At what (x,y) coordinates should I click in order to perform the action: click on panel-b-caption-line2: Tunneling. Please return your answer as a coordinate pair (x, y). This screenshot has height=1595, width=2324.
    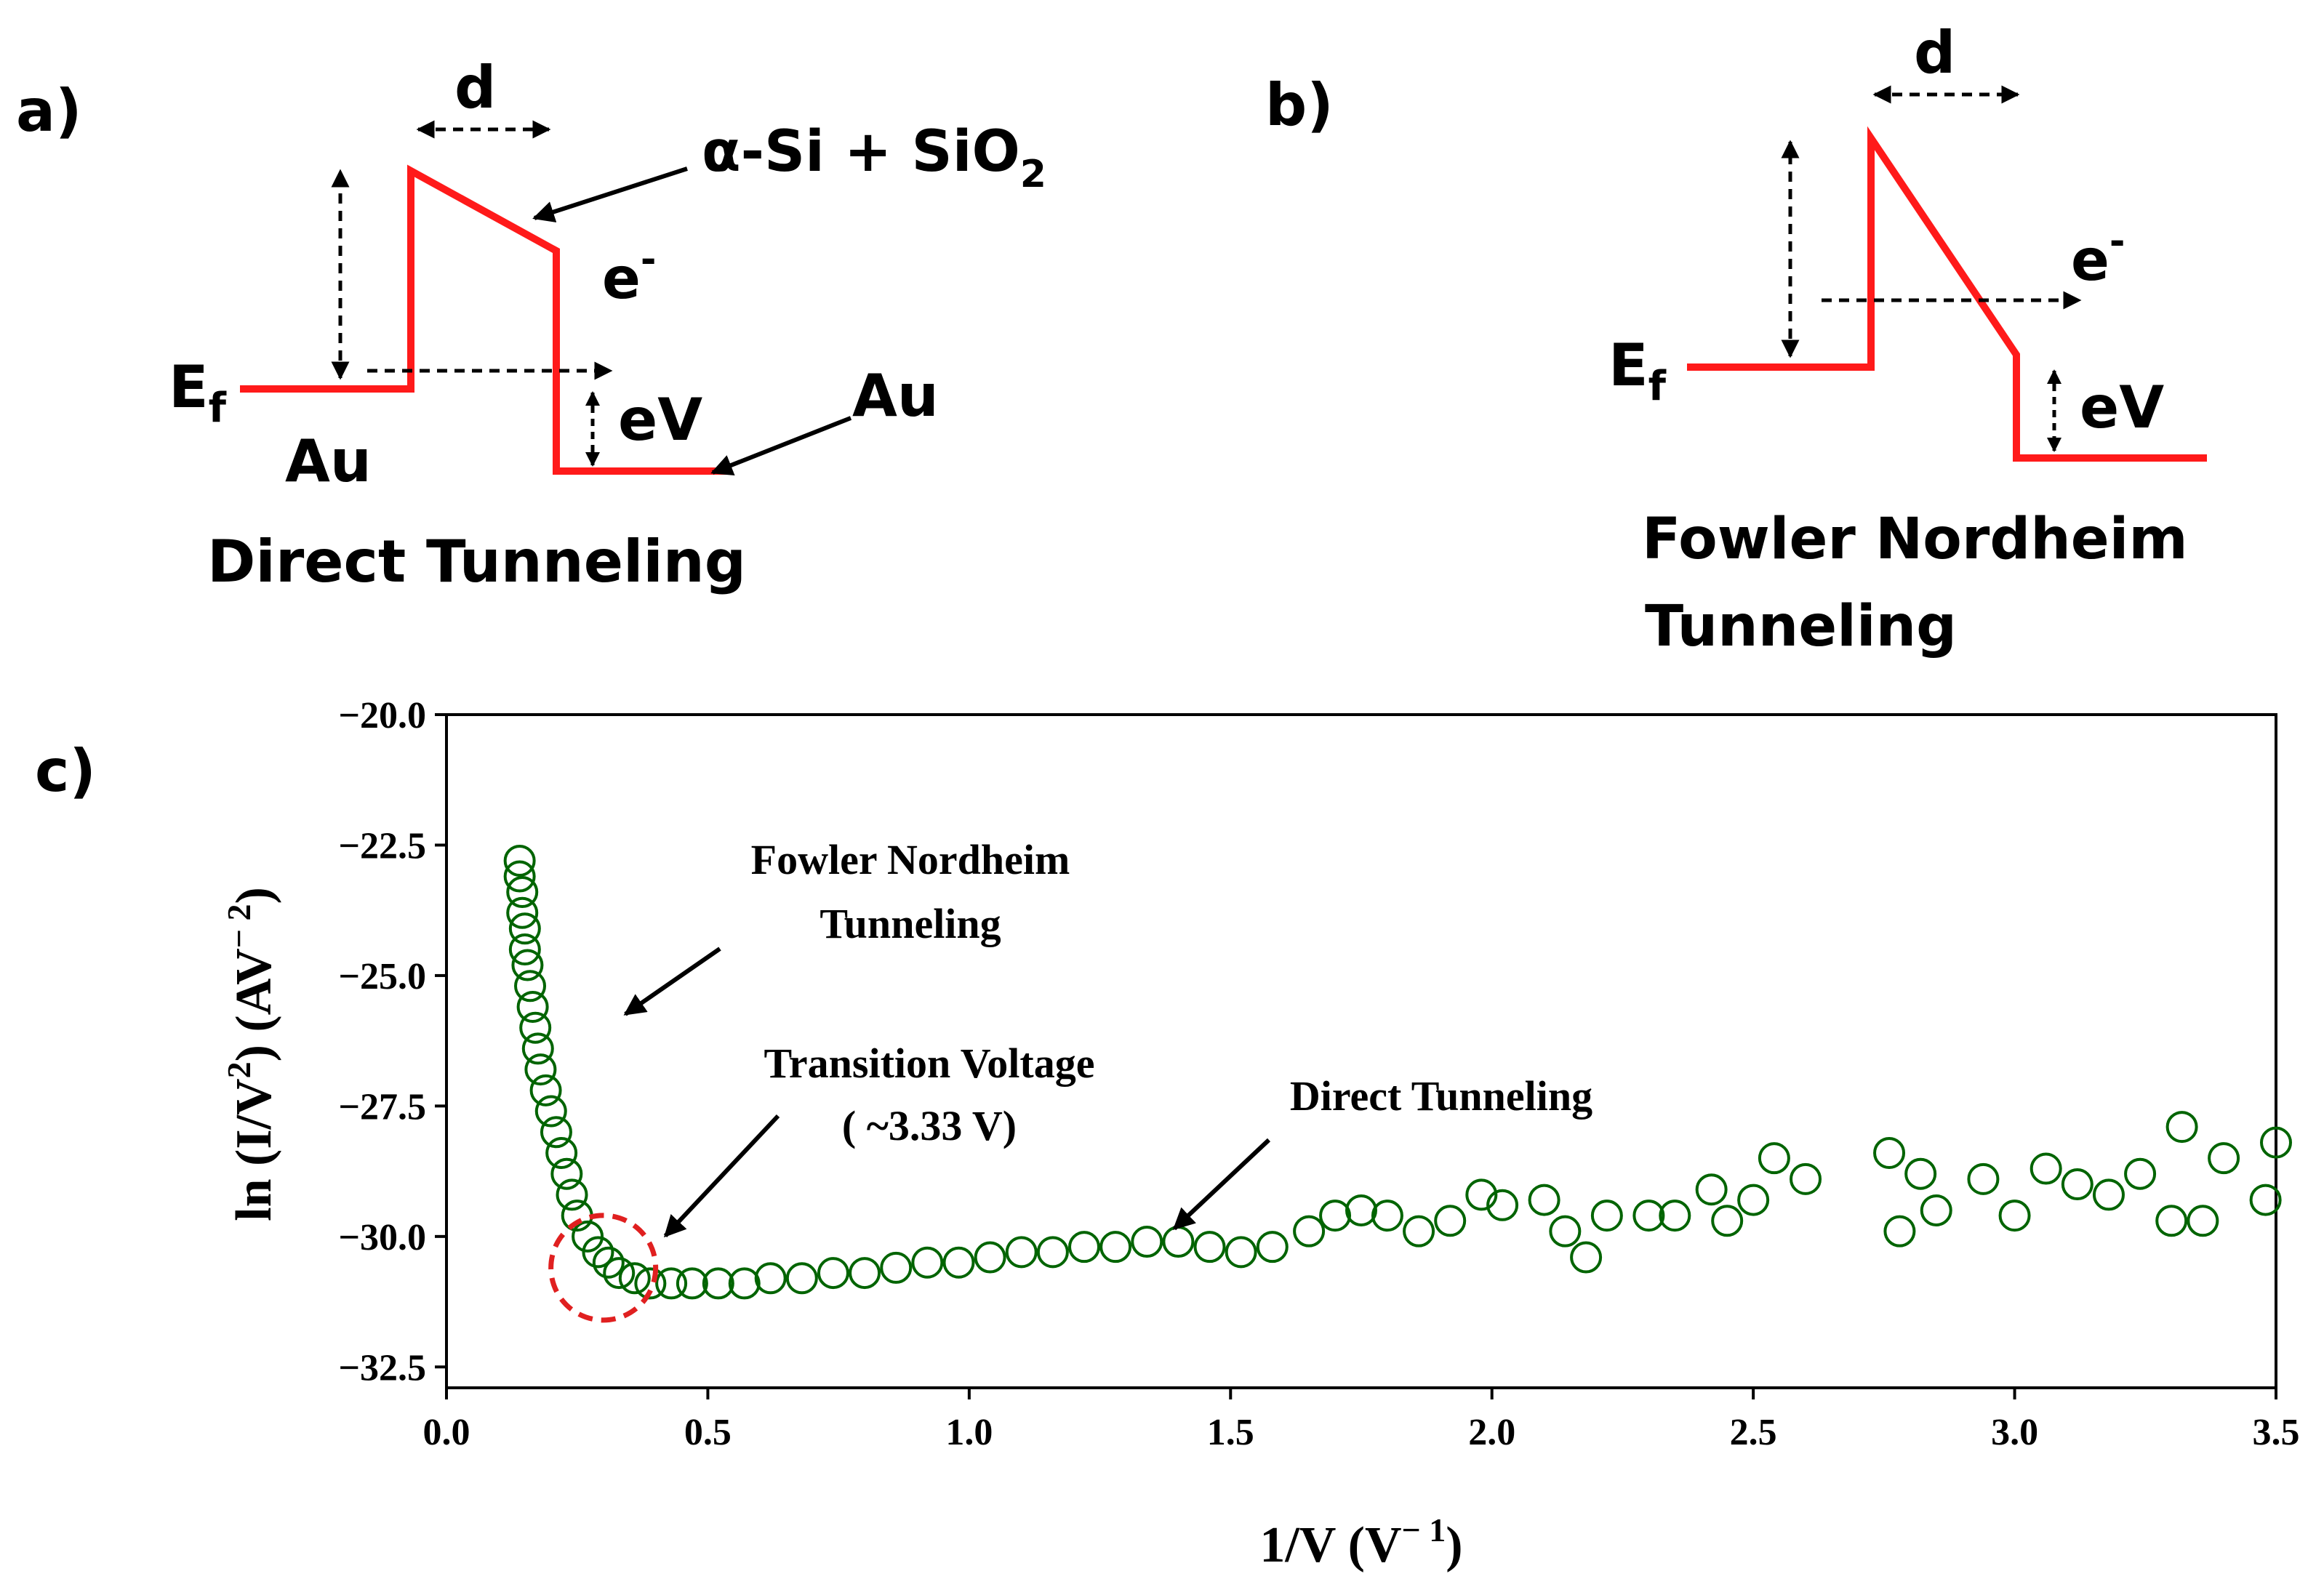
    Looking at the image, I should click on (1801, 626).